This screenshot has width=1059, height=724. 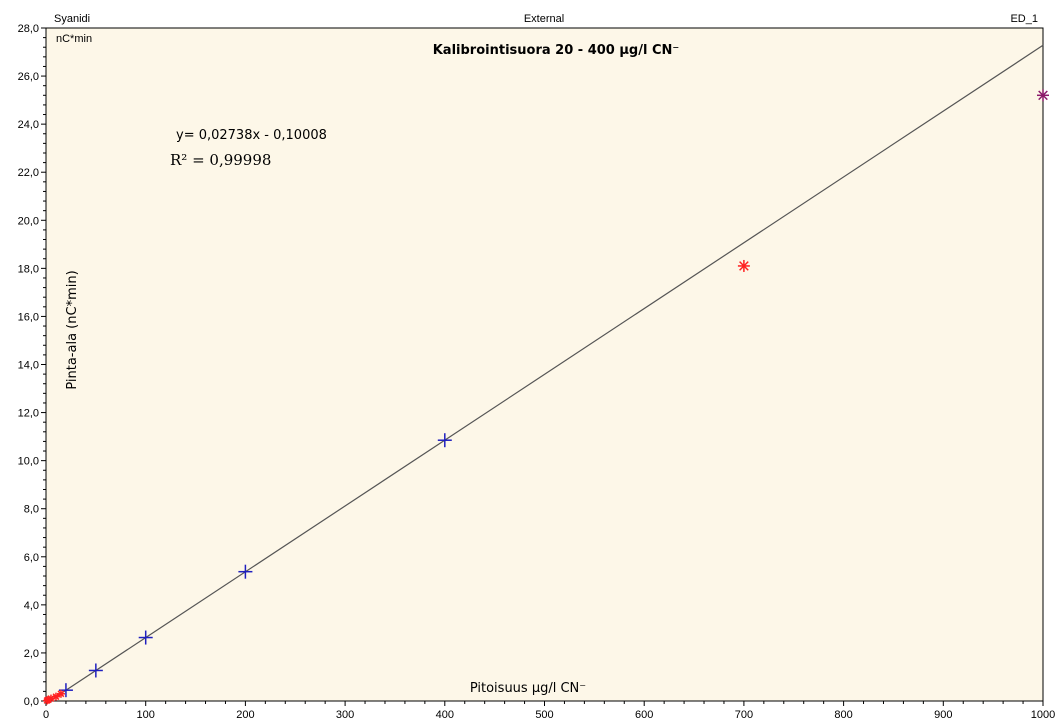 I want to click on y-tick-label: 28,0, so click(x=28, y=29).